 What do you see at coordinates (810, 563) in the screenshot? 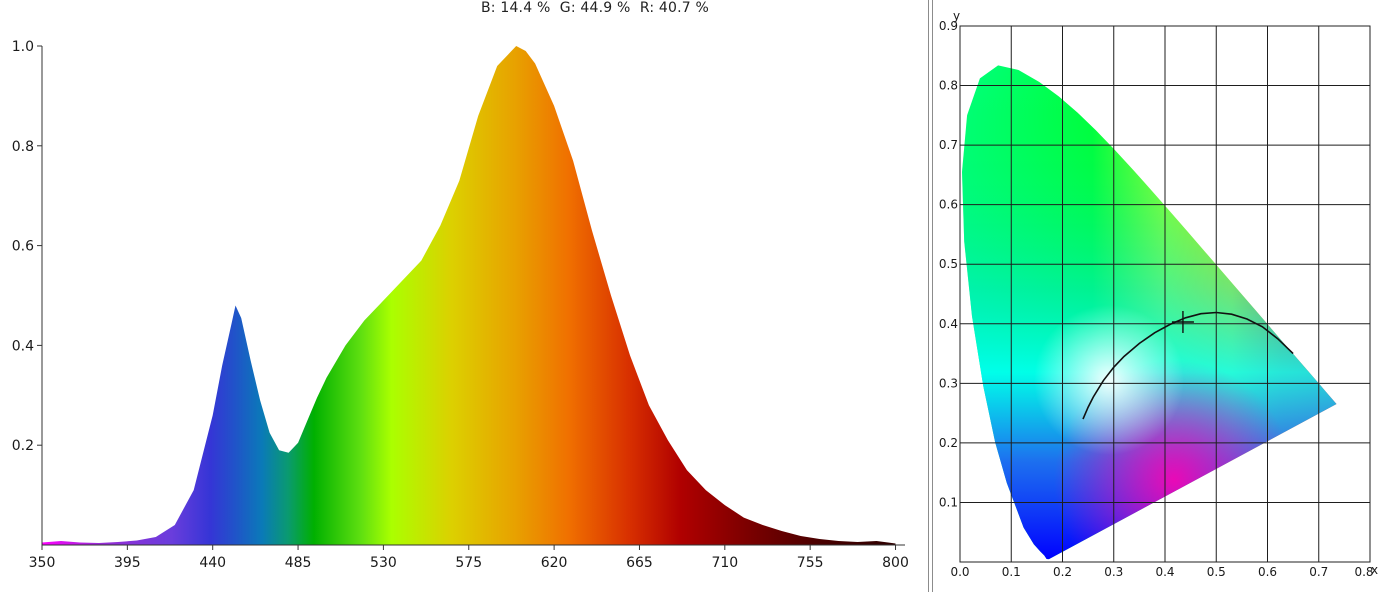
I see `spectrum-x-tick-label: 755` at bounding box center [810, 563].